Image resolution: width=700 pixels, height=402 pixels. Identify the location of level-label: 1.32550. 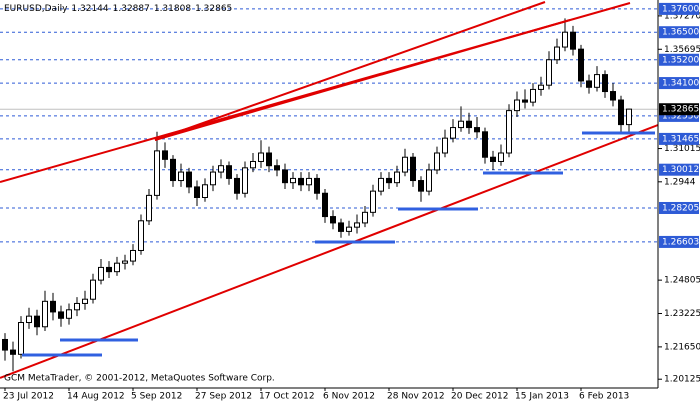
(680, 116).